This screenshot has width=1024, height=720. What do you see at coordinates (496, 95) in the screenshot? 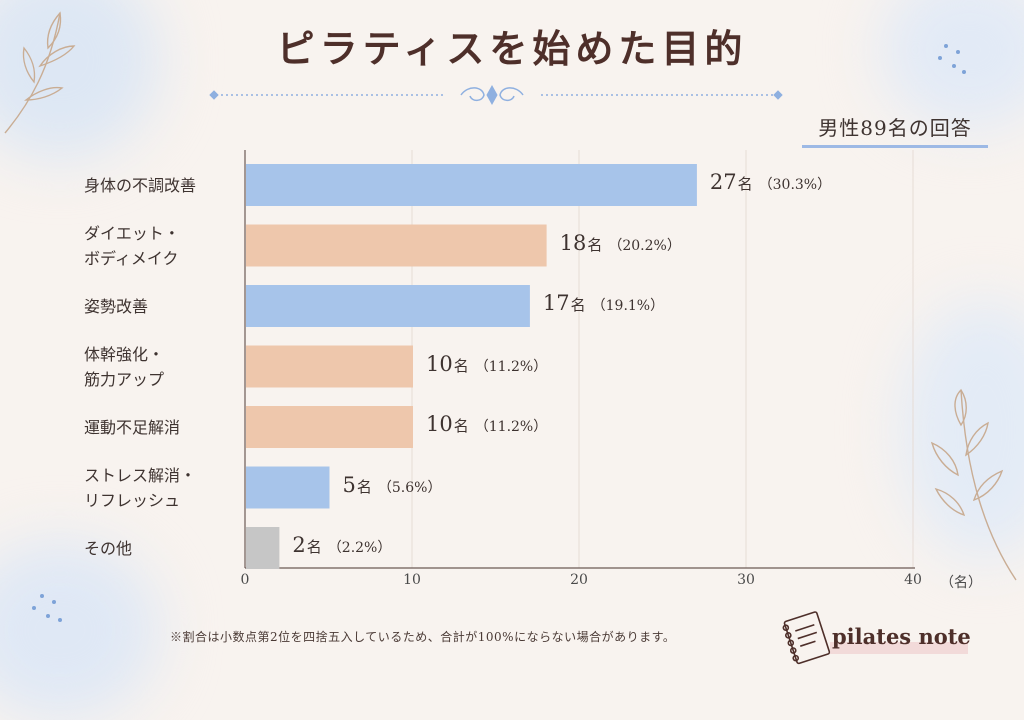
I see `title-divider-ornament` at bounding box center [496, 95].